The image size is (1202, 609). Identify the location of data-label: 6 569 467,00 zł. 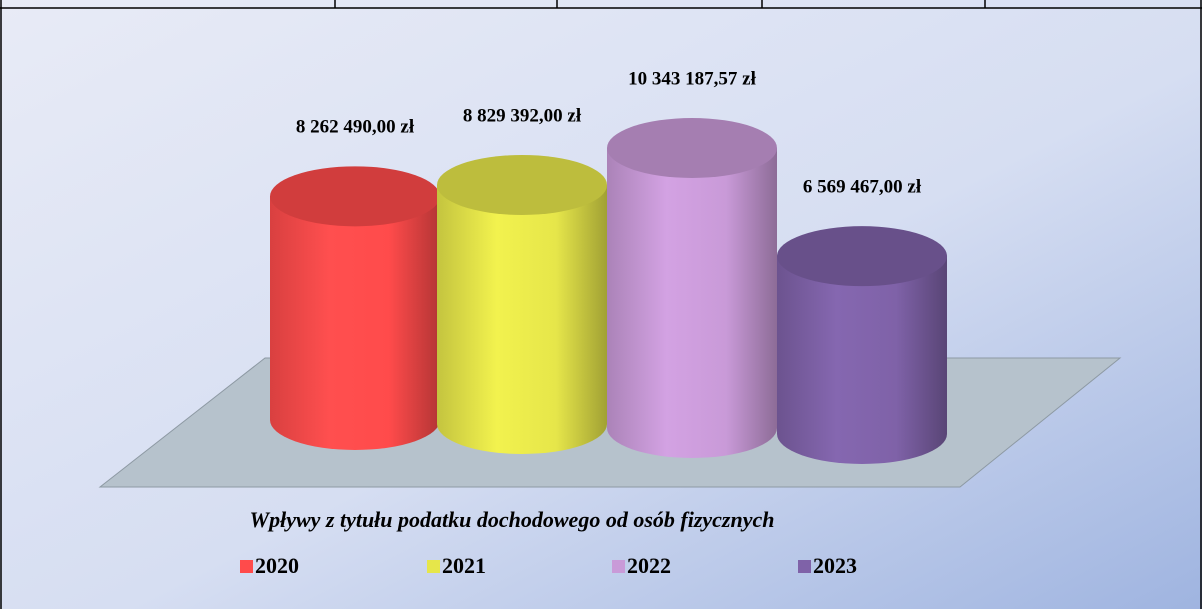
(862, 187).